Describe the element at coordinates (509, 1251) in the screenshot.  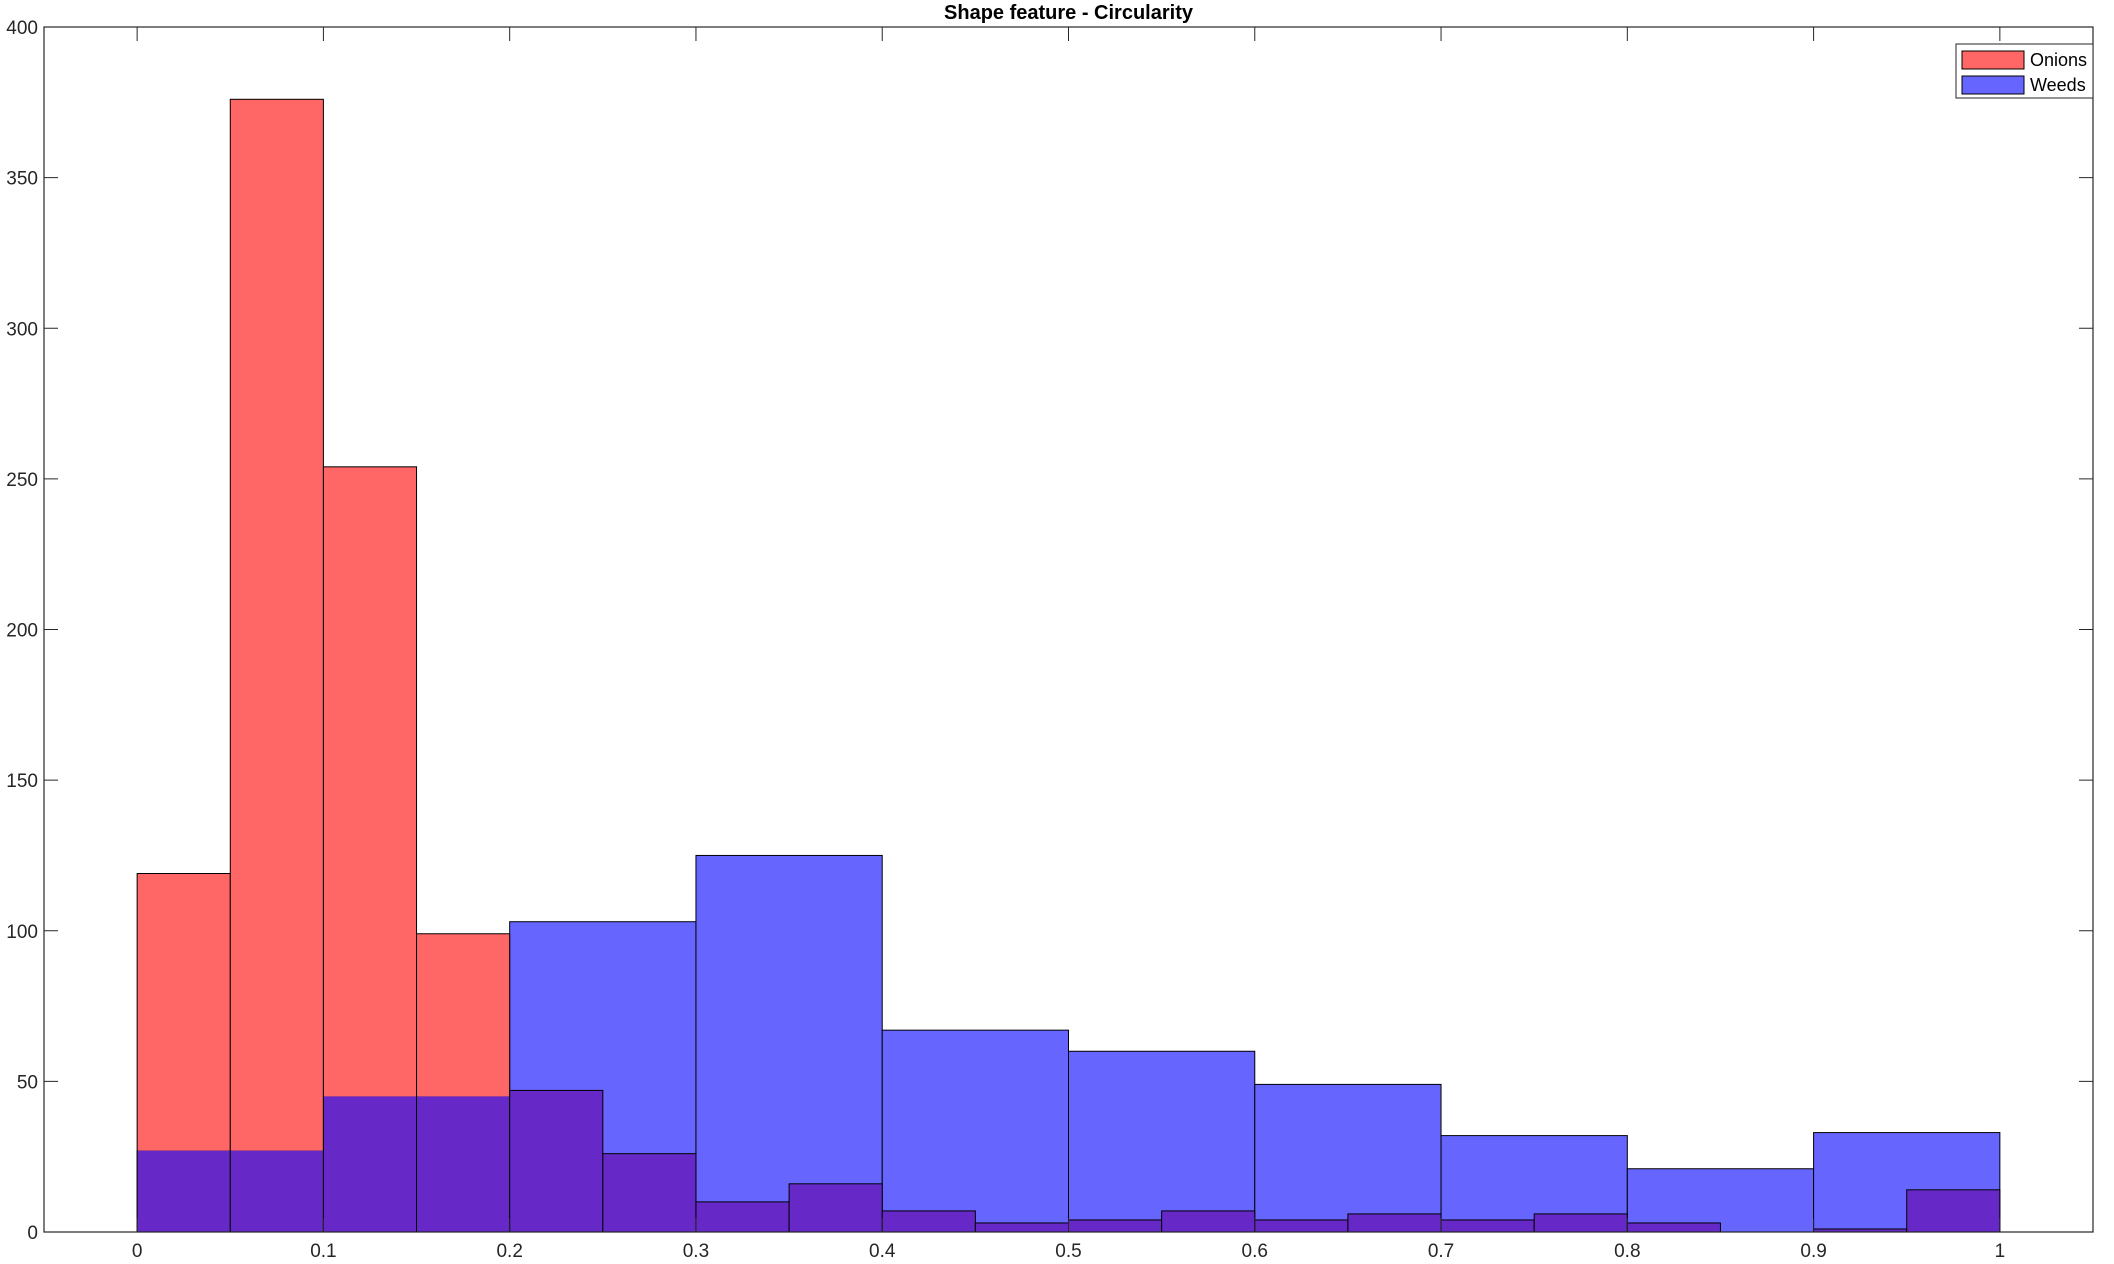
I see `x-tick-label: 0.2` at that location.